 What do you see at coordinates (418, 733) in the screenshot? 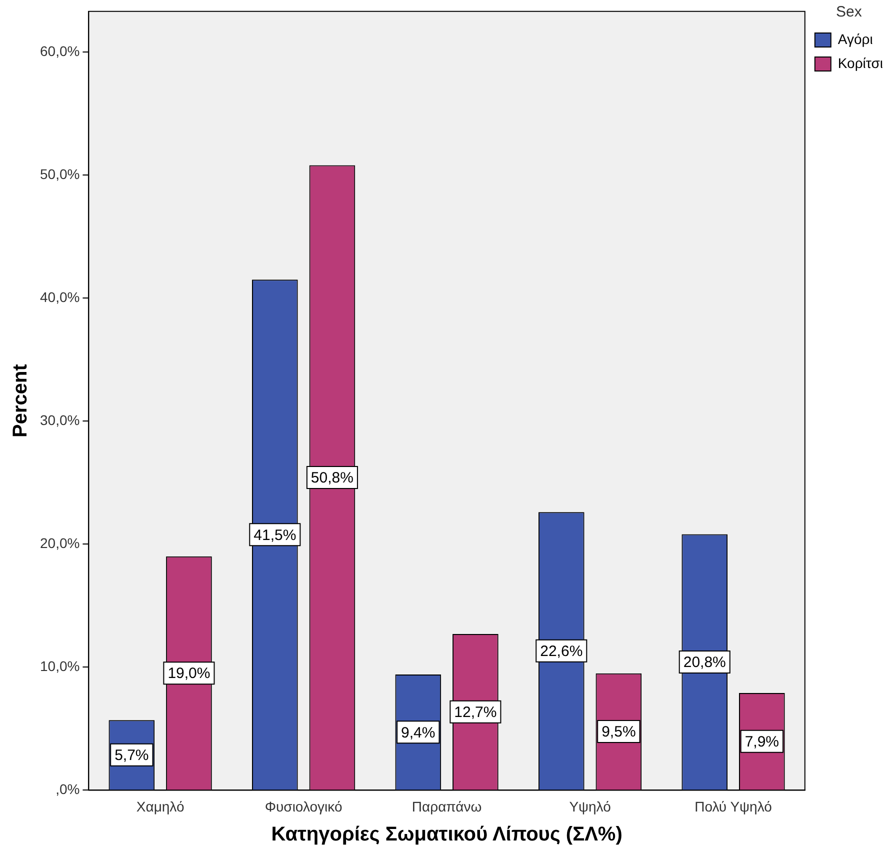
I see `data-label: 9,4%` at bounding box center [418, 733].